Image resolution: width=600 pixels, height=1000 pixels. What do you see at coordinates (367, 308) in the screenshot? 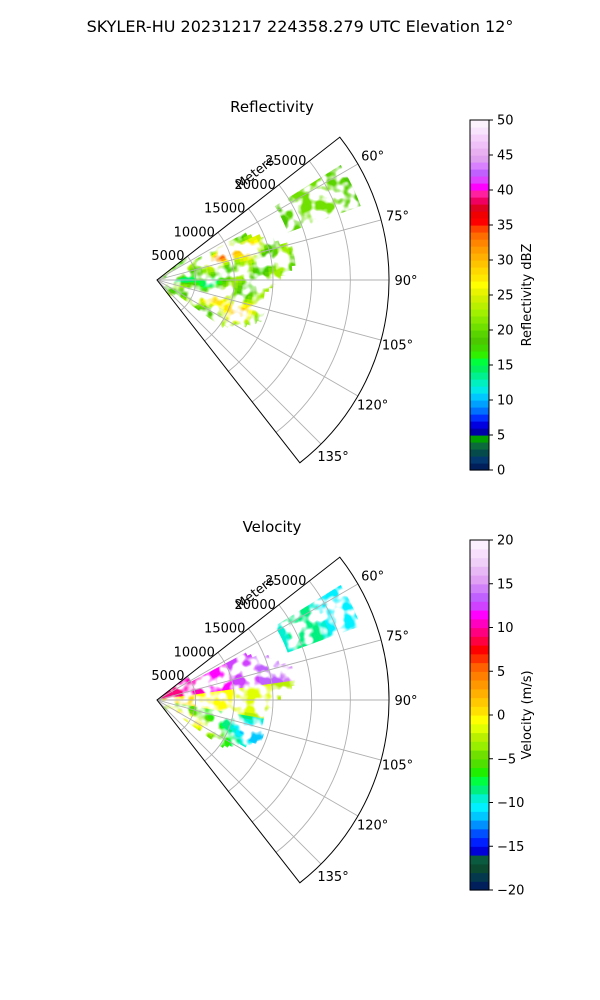
I see `reflectivity-angle-labels: 60° 75° 90° 105° 120° 135°` at bounding box center [367, 308].